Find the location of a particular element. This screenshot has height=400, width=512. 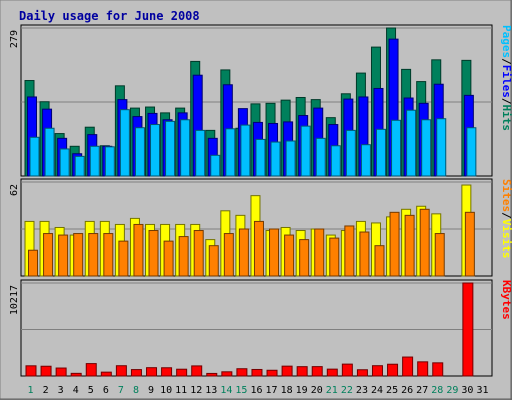

side-legend-label: / is located at coordinates (506, 101).